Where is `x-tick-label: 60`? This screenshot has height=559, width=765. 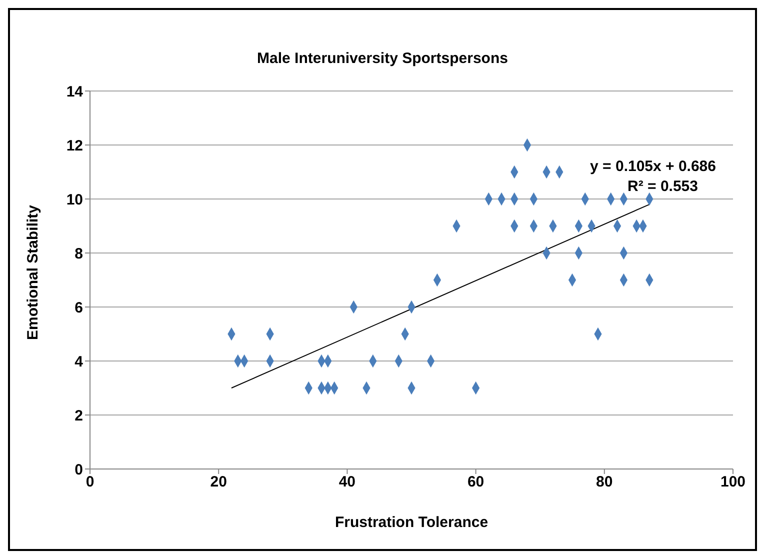
x-tick-label: 60 is located at coordinates (475, 482).